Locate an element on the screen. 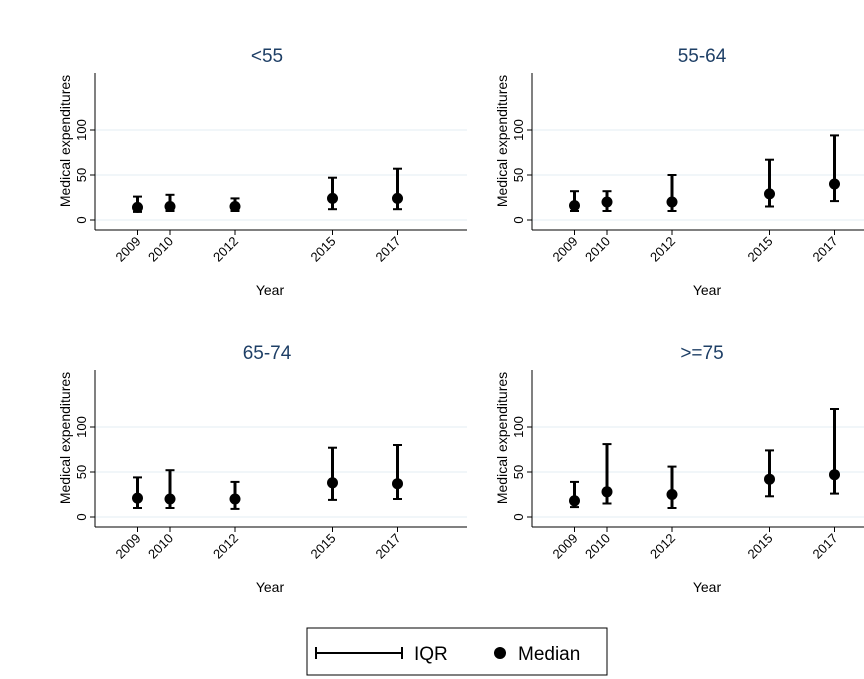  legend-label-median: Median is located at coordinates (549, 654).